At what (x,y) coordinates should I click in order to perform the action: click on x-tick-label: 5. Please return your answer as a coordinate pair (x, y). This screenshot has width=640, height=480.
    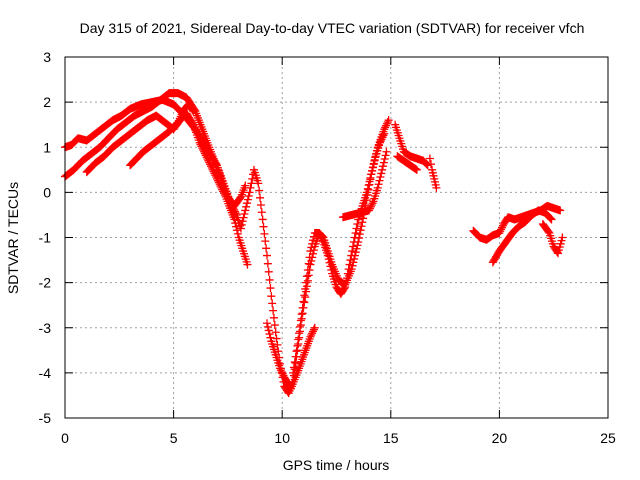
    Looking at the image, I should click on (174, 438).